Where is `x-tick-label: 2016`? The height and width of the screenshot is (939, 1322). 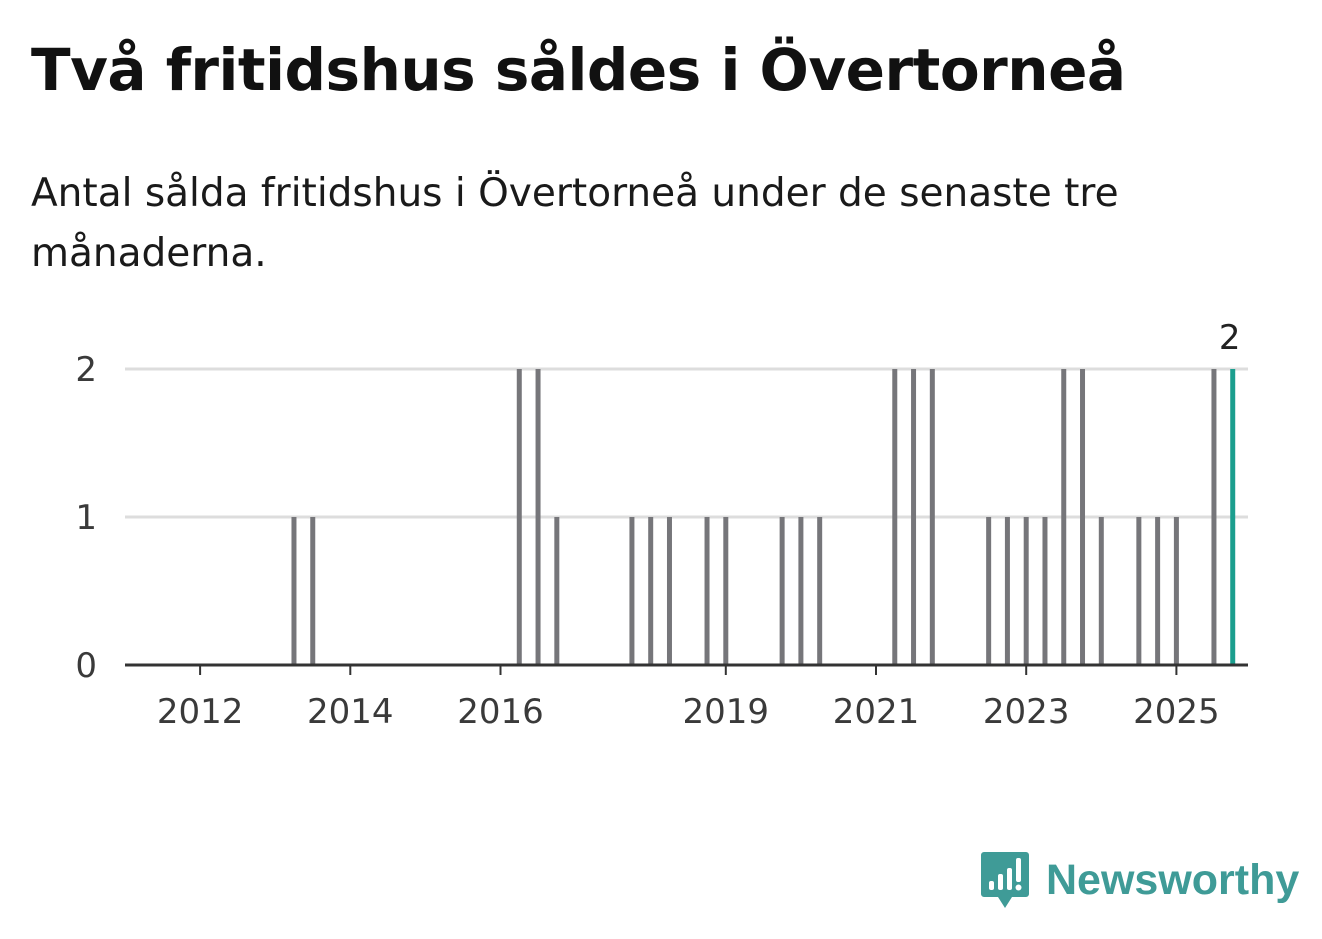 x-tick-label: 2016 is located at coordinates (500, 712).